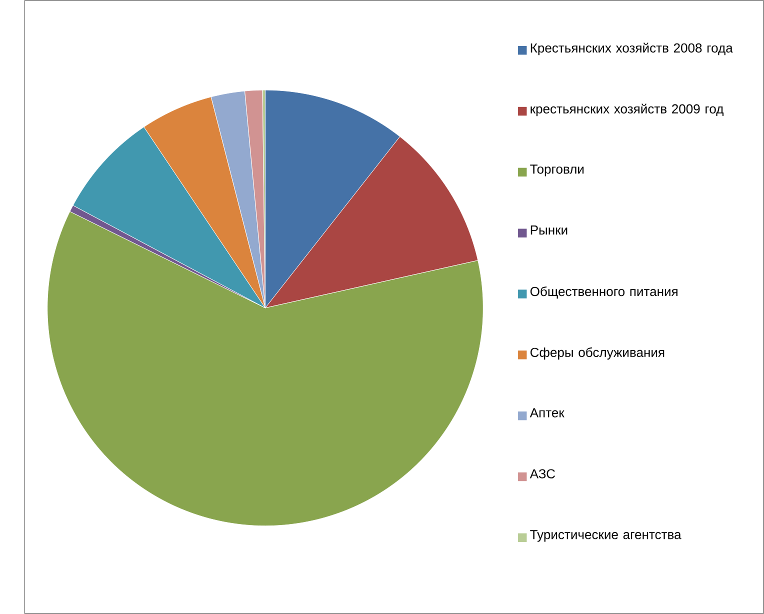 Image resolution: width=764 pixels, height=614 pixels. What do you see at coordinates (627, 110) in the screenshot?
I see `legend-label: крестьянских хозяйств 2009 год` at bounding box center [627, 110].